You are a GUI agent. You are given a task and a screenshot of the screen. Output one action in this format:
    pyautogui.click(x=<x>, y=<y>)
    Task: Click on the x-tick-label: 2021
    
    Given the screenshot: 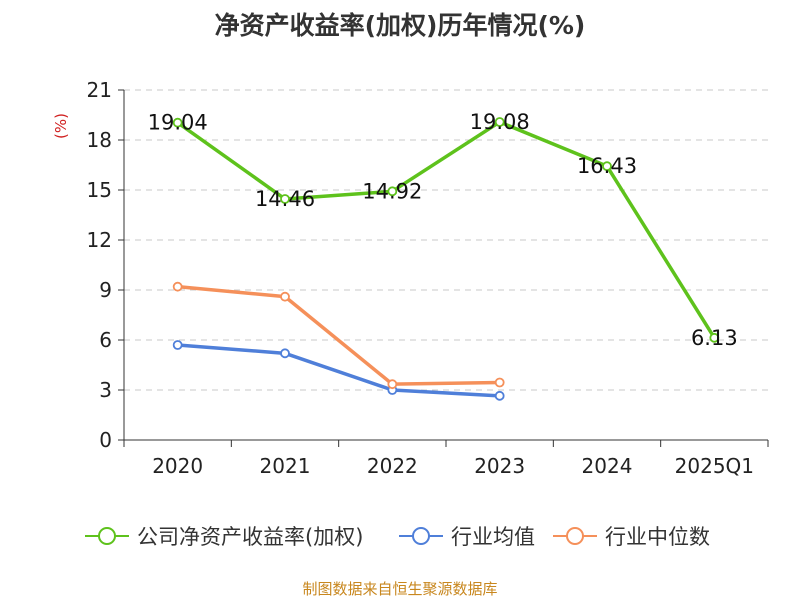 What is the action you would take?
    pyautogui.click(x=285, y=466)
    